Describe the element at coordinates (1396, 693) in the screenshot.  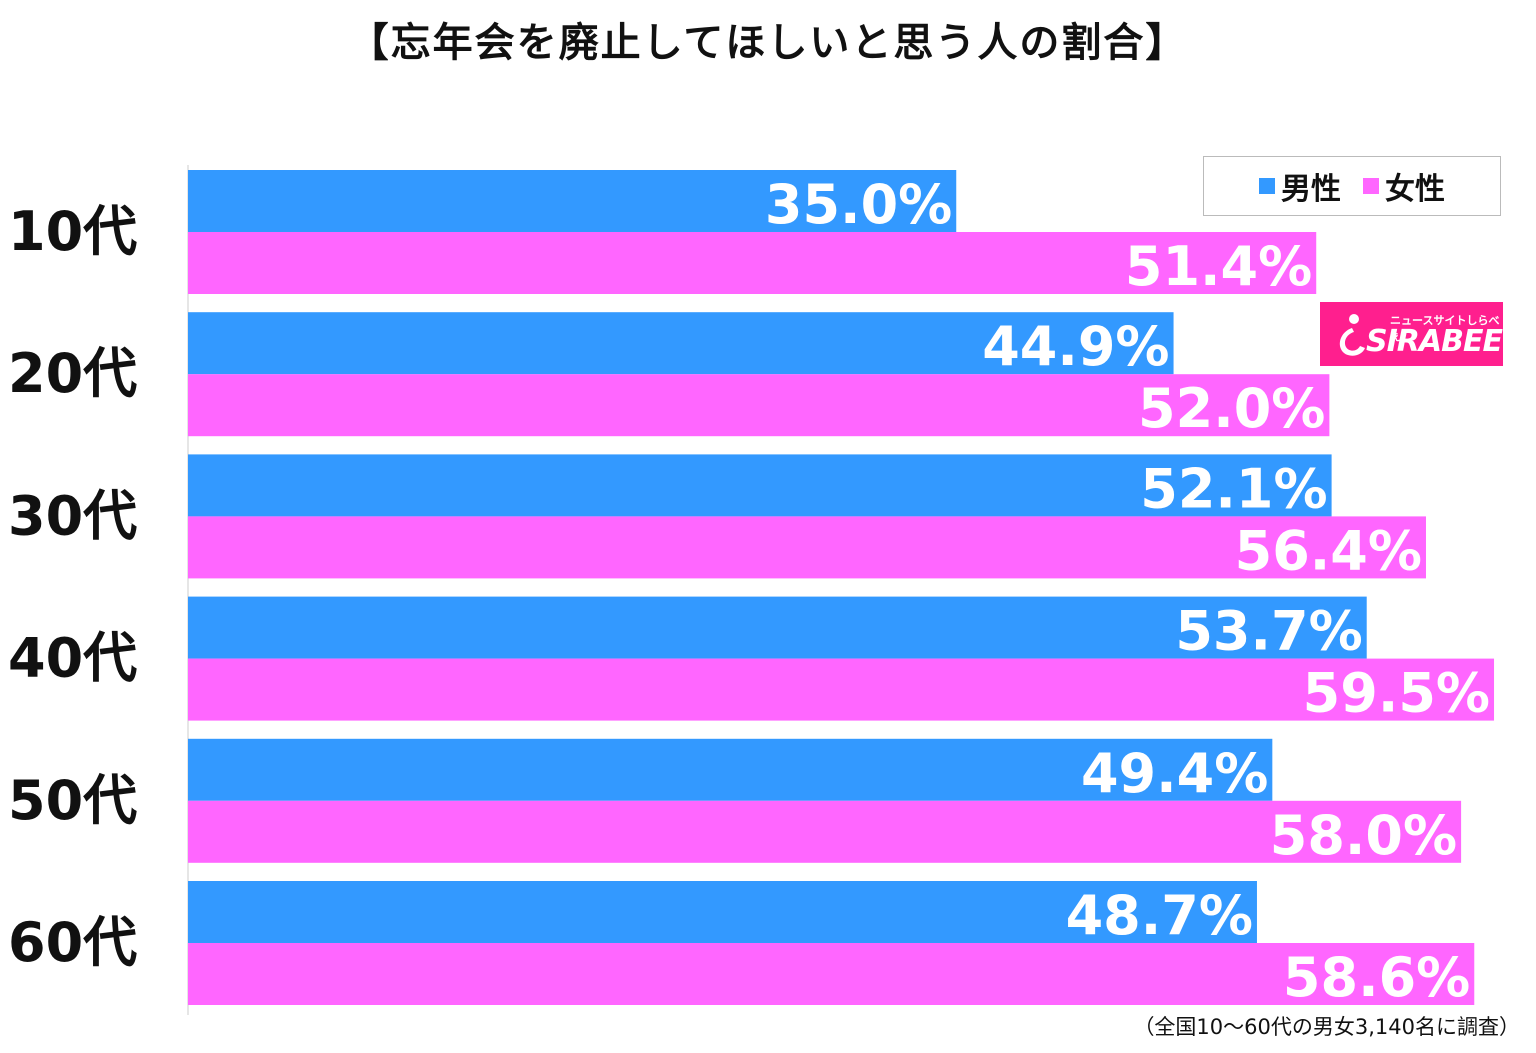
I see `data-label-female: 59.5%` at that location.